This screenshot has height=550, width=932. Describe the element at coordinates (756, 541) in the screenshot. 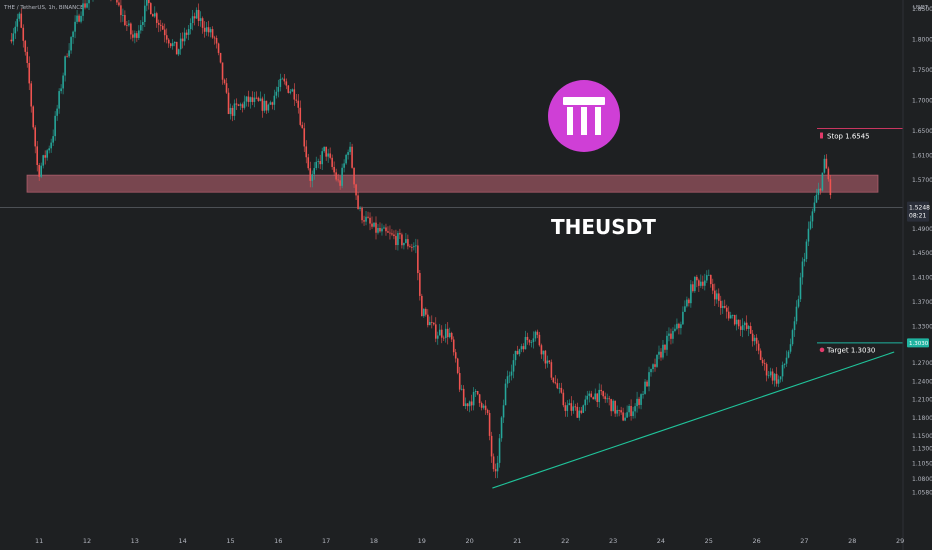

I see `time-tick-label: 26` at that location.